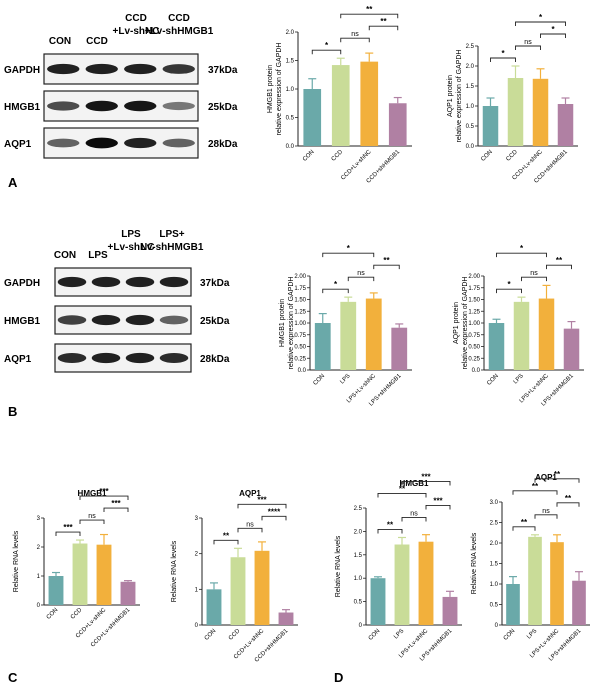  I want to click on y-tick-label: 1.75, so click(300, 289).